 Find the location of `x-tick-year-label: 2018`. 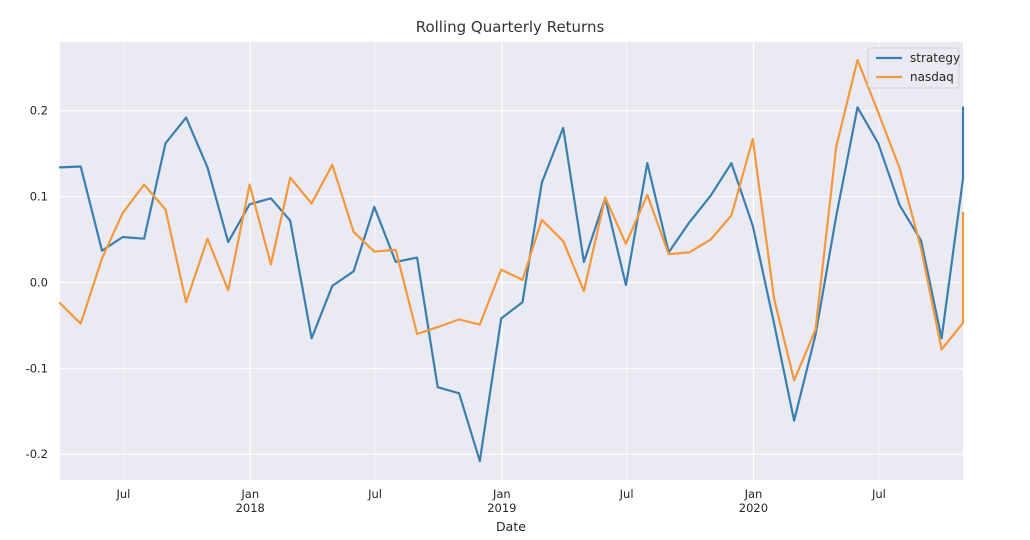

x-tick-year-label: 2018 is located at coordinates (250, 508).